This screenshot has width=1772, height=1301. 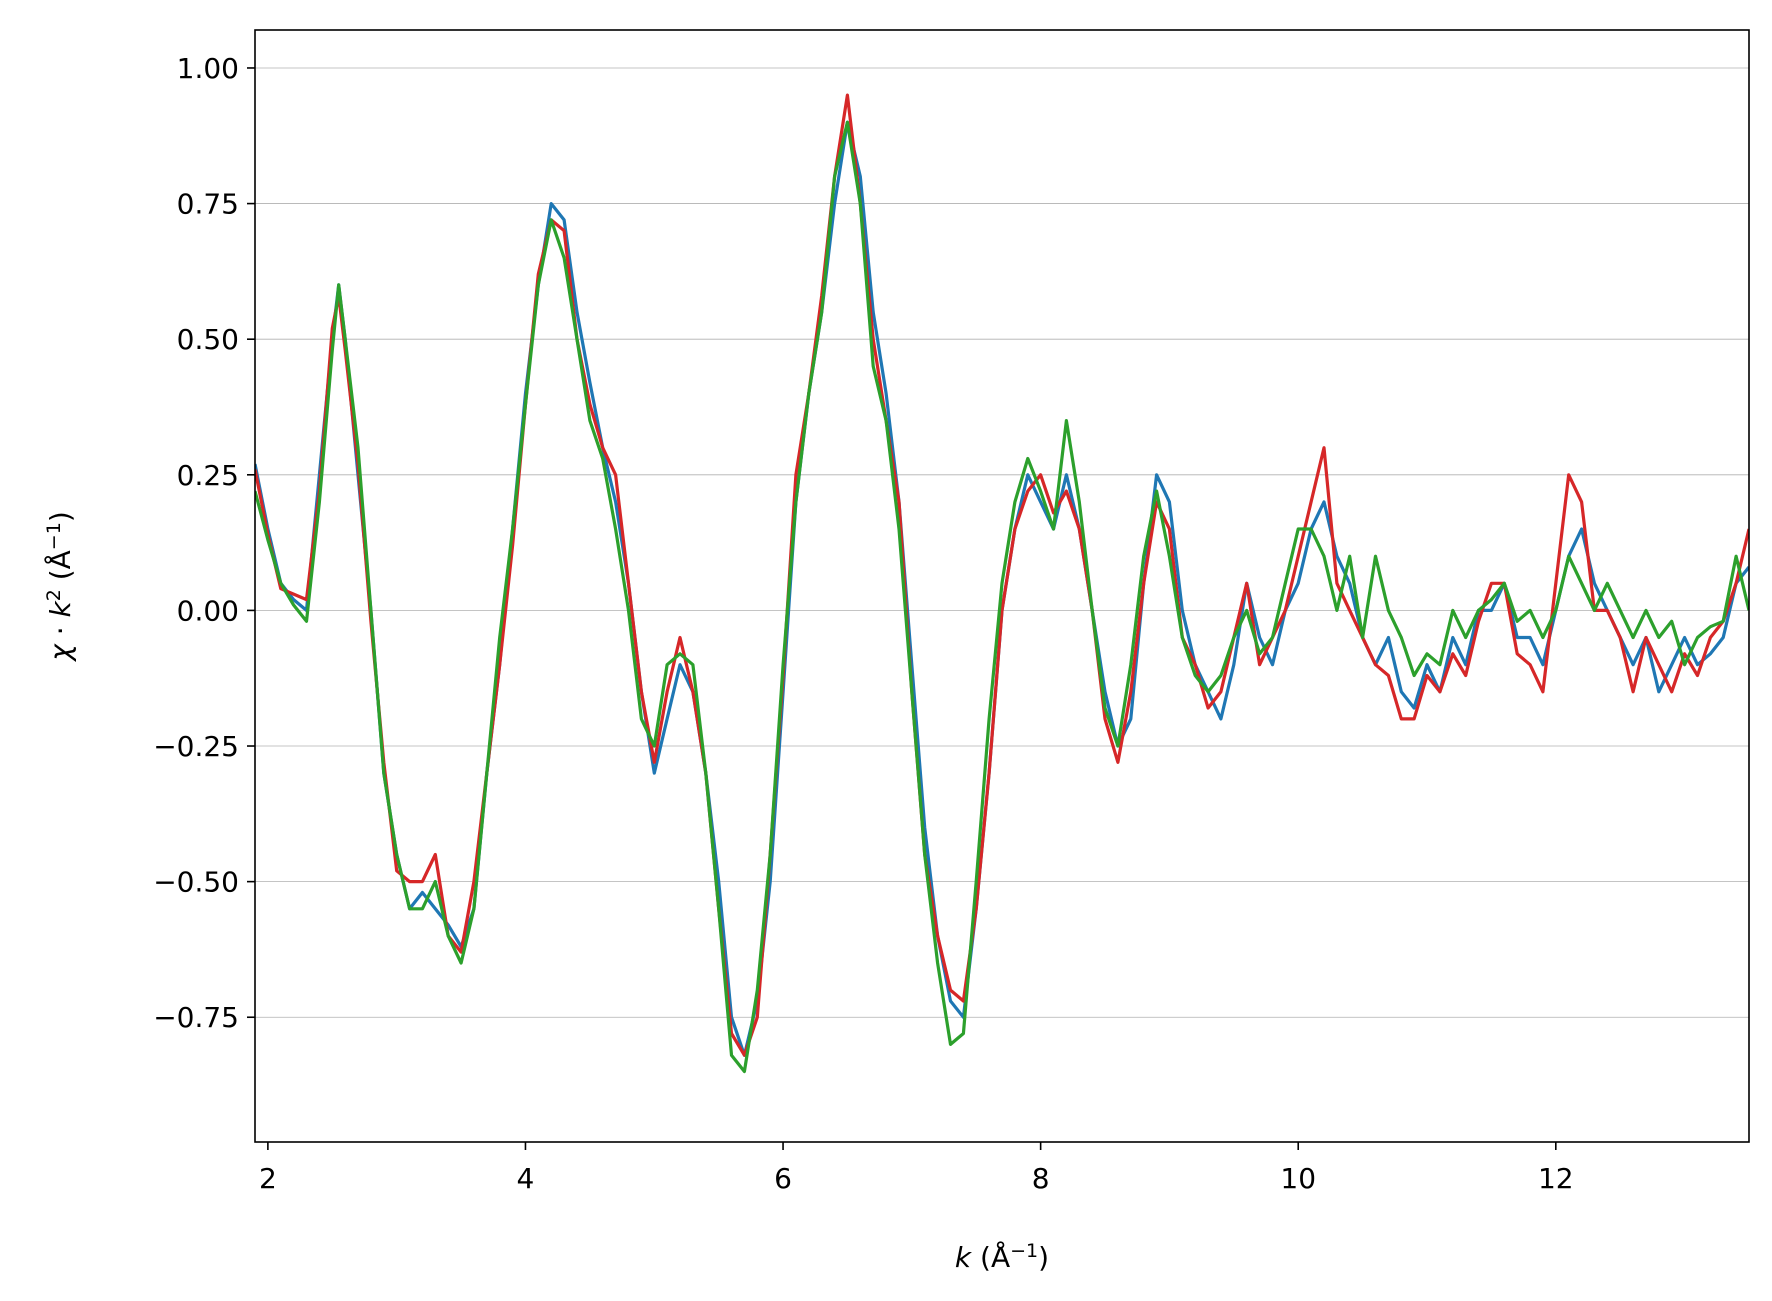 I want to click on x-axis-unit: (Å, so click(x=990, y=1257).